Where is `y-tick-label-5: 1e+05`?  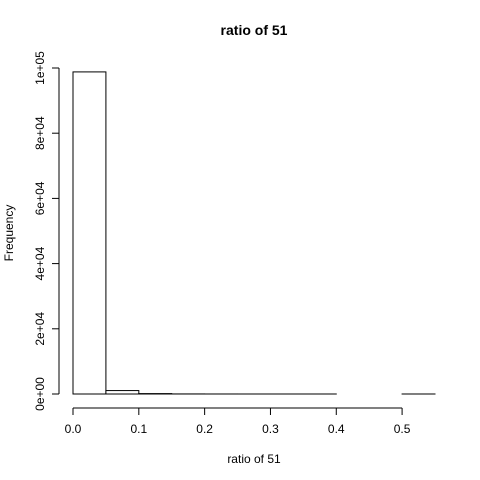
y-tick-label-5: 1e+05 is located at coordinates (40, 68).